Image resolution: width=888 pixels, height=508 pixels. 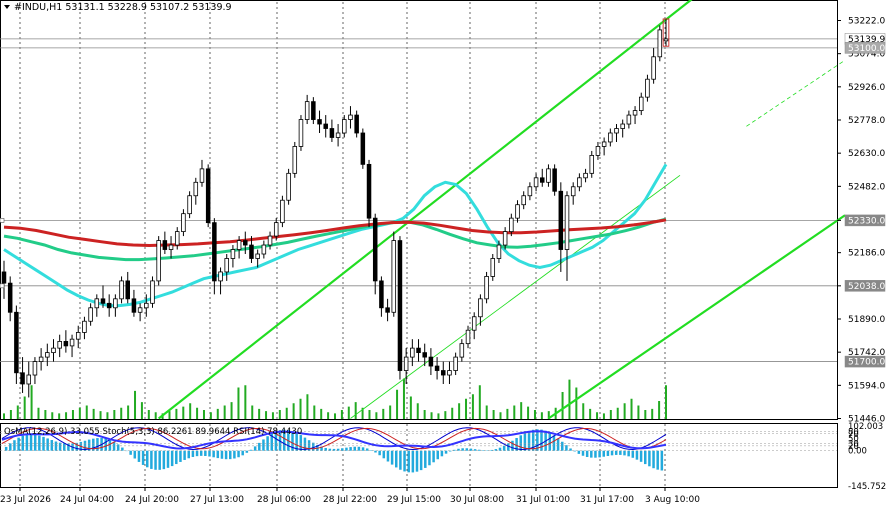 What do you see at coordinates (866, 187) in the screenshot?
I see `price-tick-label: 52482.0` at bounding box center [866, 187].